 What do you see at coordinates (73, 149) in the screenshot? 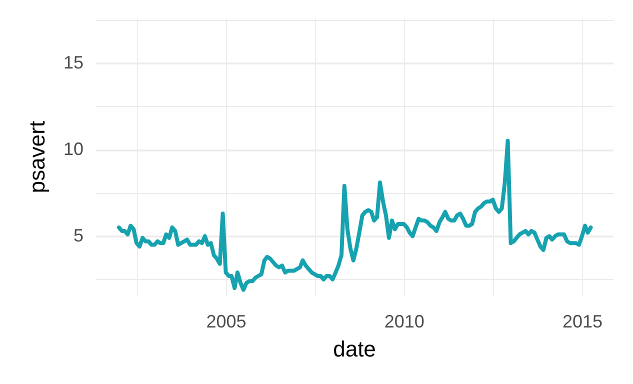
I see `y-tick-label: 10` at bounding box center [73, 149].